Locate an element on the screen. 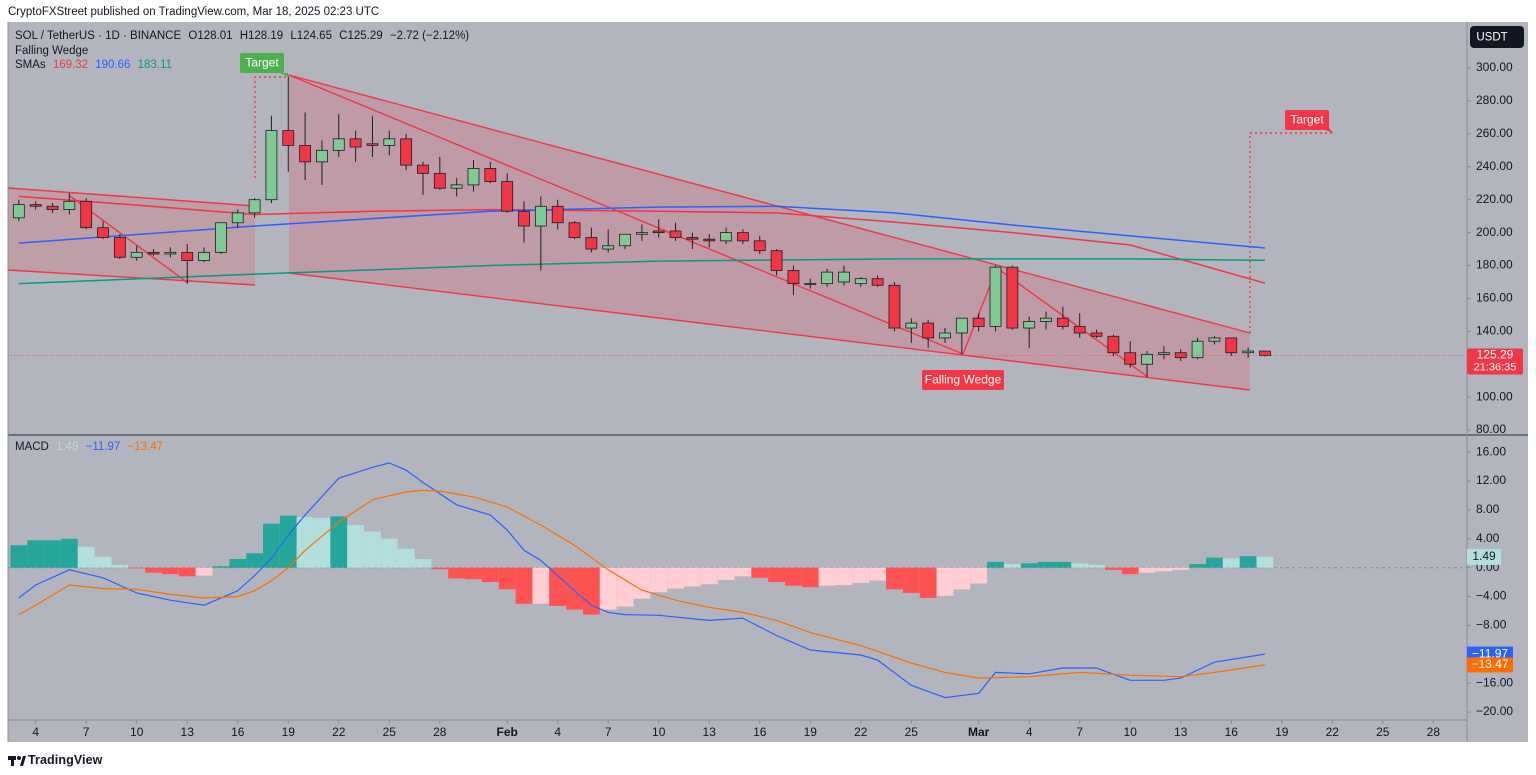 The image size is (1536, 775). x-tick-label: 19 is located at coordinates (1282, 732).